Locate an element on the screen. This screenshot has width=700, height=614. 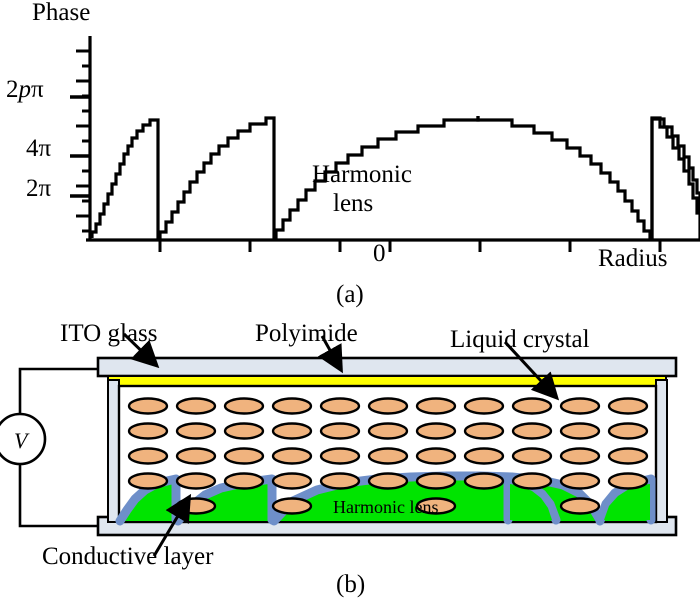
x-tick-label-zero: 0 is located at coordinates (379, 253).